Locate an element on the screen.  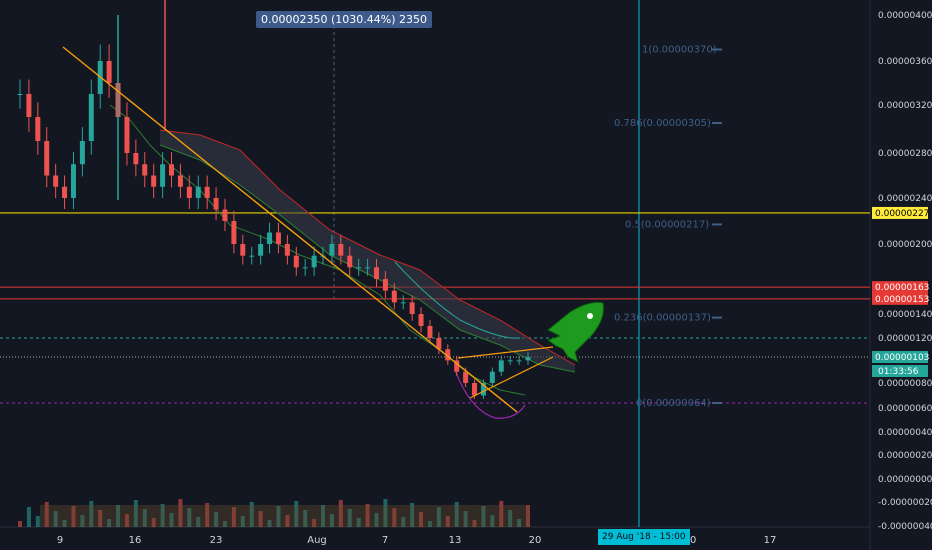
wedge-upper-line is located at coordinates (505, 352).